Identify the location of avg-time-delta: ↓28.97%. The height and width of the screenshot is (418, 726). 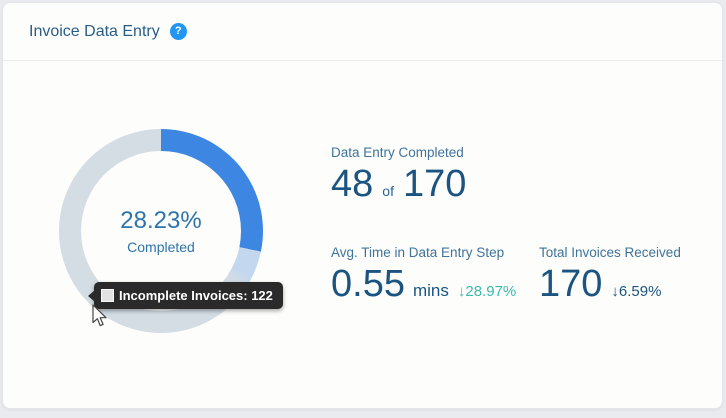
(487, 291).